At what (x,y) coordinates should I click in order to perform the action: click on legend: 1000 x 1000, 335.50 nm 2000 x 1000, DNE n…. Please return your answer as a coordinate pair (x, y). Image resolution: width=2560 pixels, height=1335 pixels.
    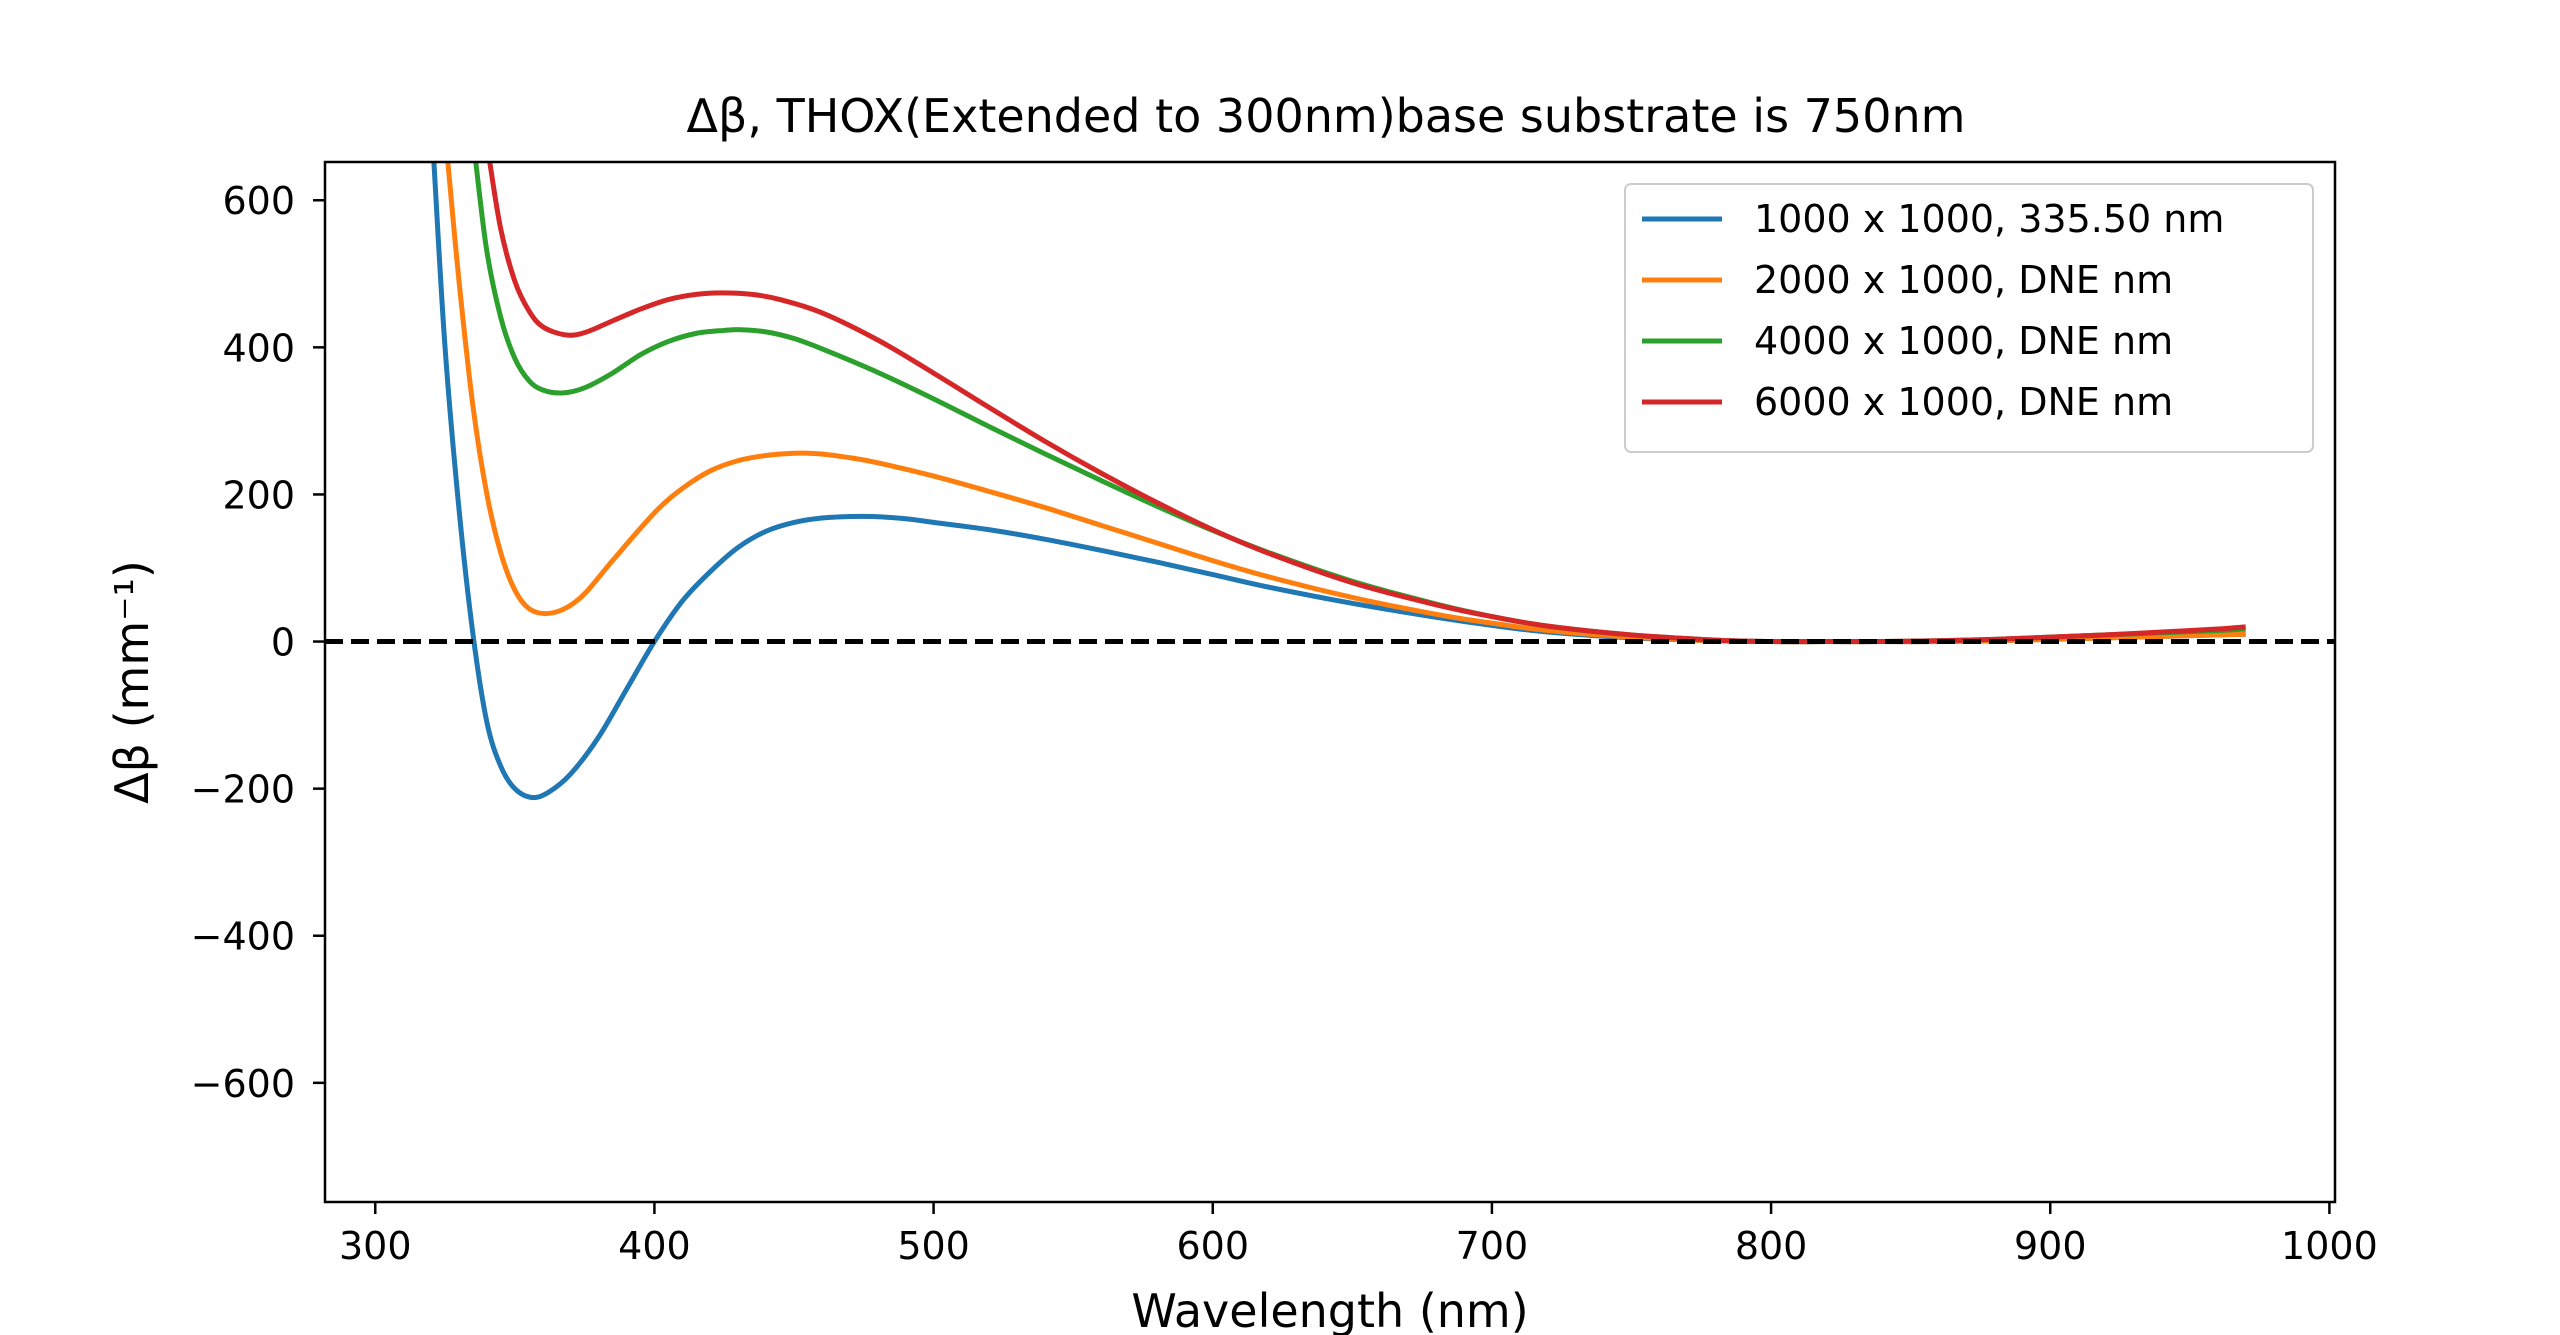
    Looking at the image, I should click on (1969, 318).